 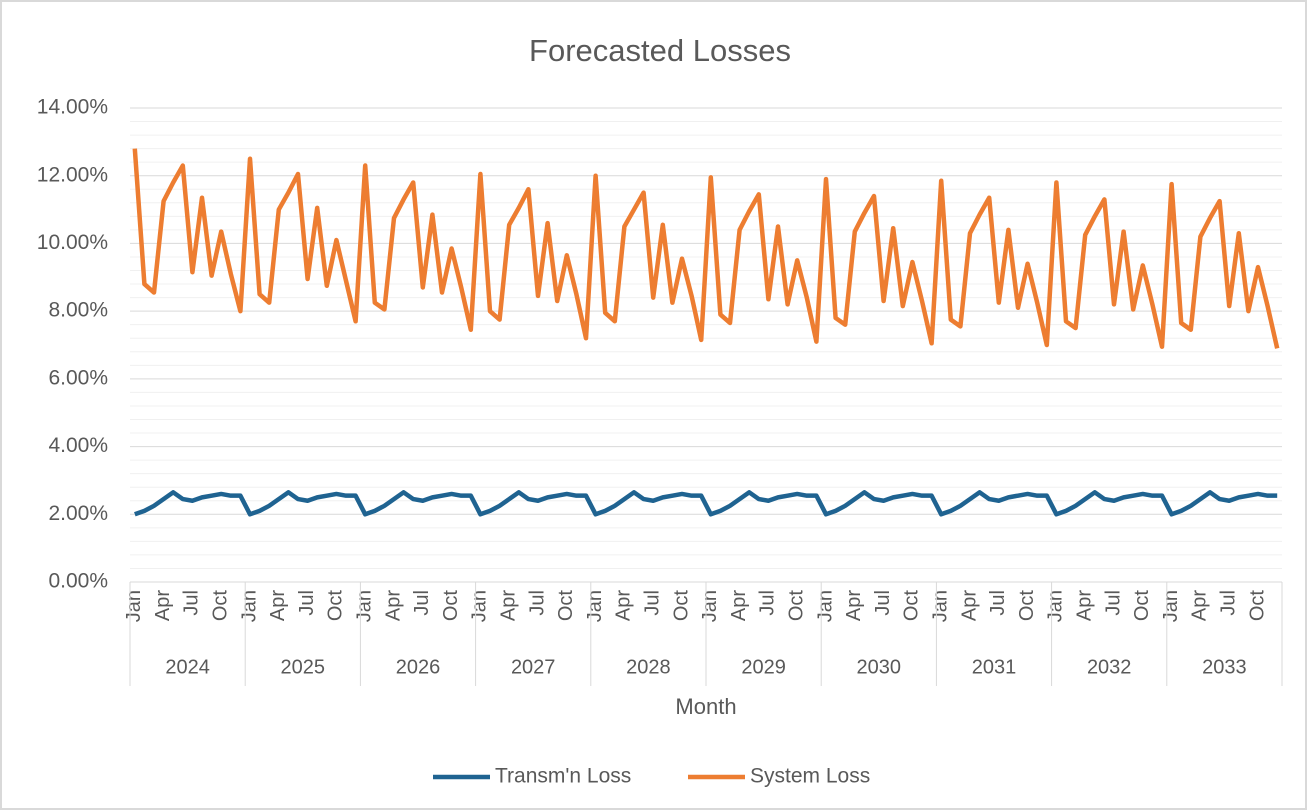 What do you see at coordinates (1224, 667) in the screenshot?
I see `group-label: 2033` at bounding box center [1224, 667].